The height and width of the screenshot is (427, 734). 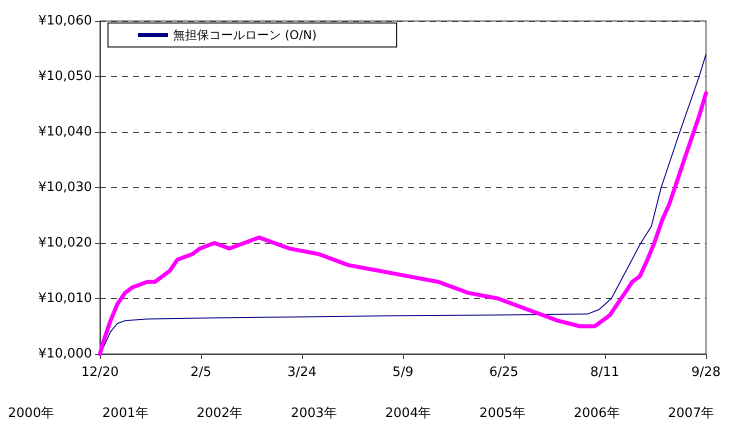 What do you see at coordinates (691, 413) in the screenshot?
I see `text: 2007年` at bounding box center [691, 413].